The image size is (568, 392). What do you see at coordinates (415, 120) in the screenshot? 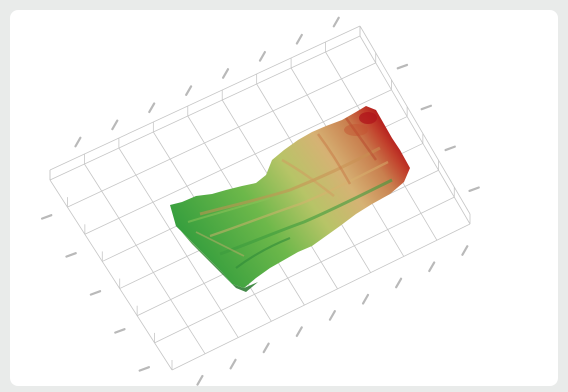
I see `grid-rail` at bounding box center [415, 120].